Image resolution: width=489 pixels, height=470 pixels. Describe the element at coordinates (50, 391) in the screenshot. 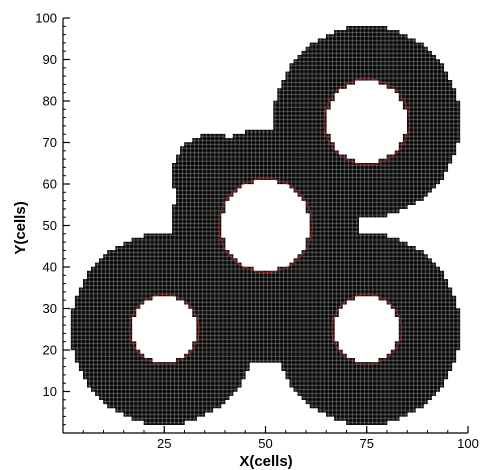

I see `y-tick-label: 10` at that location.